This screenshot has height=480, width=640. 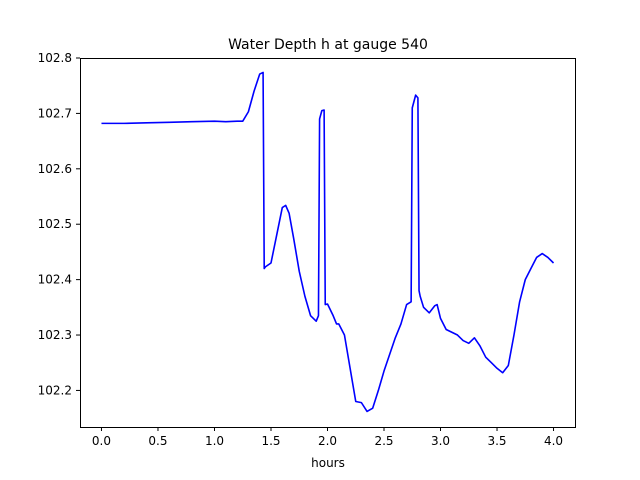 I want to click on x-tick-label: 3.0, so click(x=440, y=441).